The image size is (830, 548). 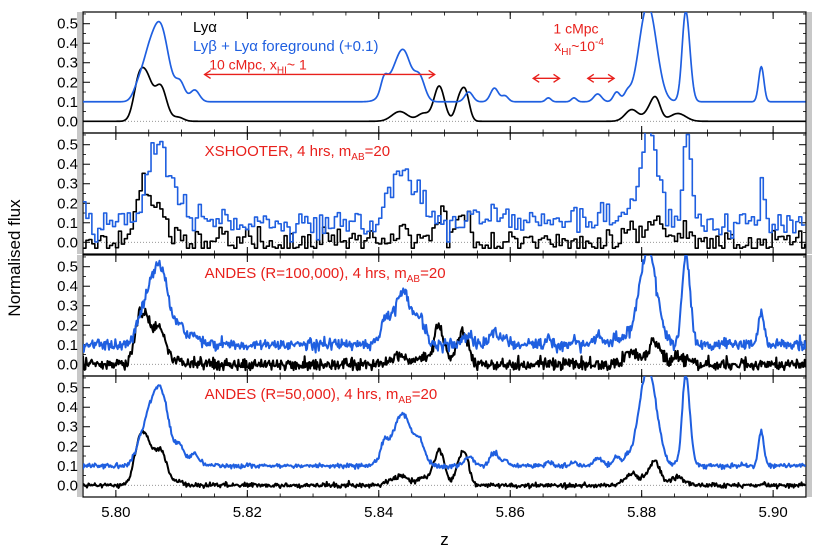 What do you see at coordinates (444, 57) in the screenshot?
I see `series-lyb-line` at bounding box center [444, 57].